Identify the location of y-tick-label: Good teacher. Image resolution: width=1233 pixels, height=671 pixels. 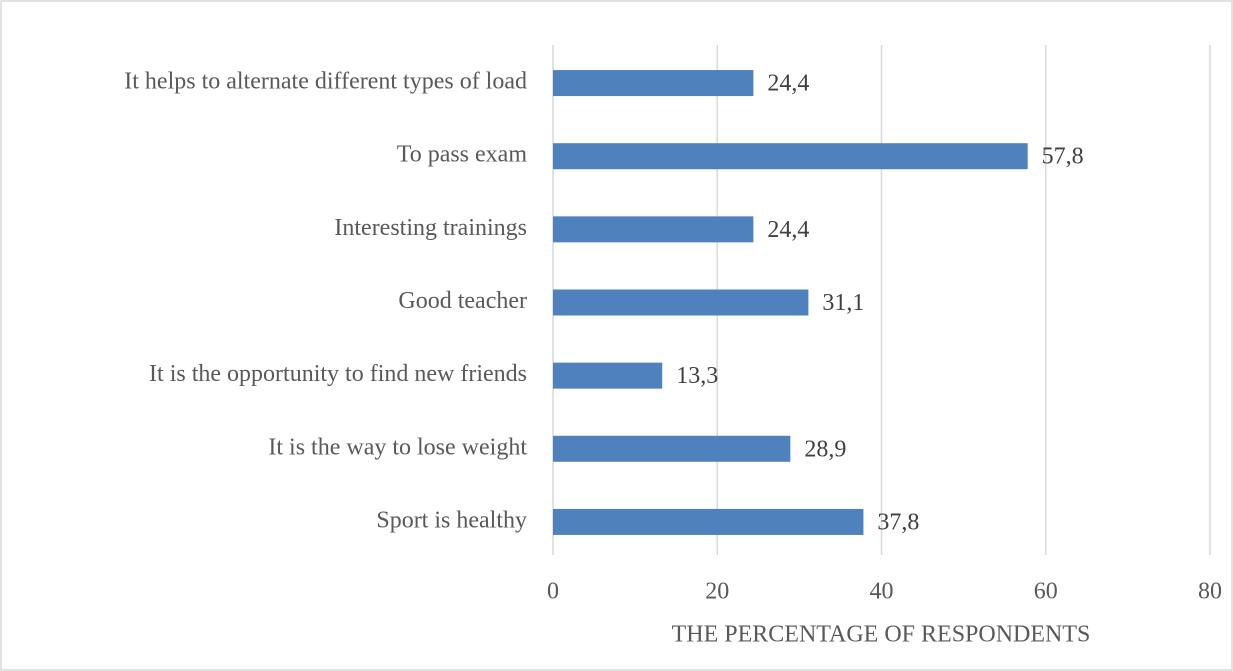
(462, 301).